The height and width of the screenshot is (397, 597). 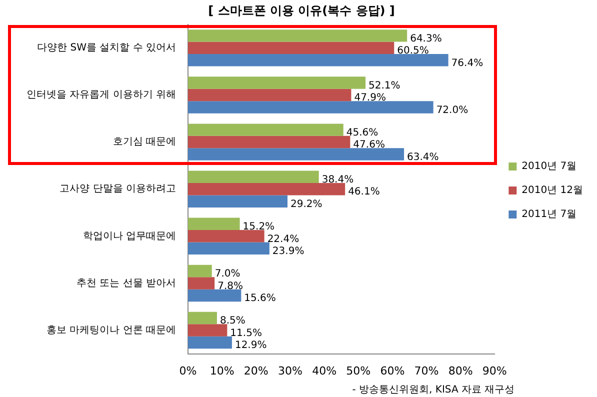 I want to click on x-tick-label: 50%, so click(x=358, y=371).